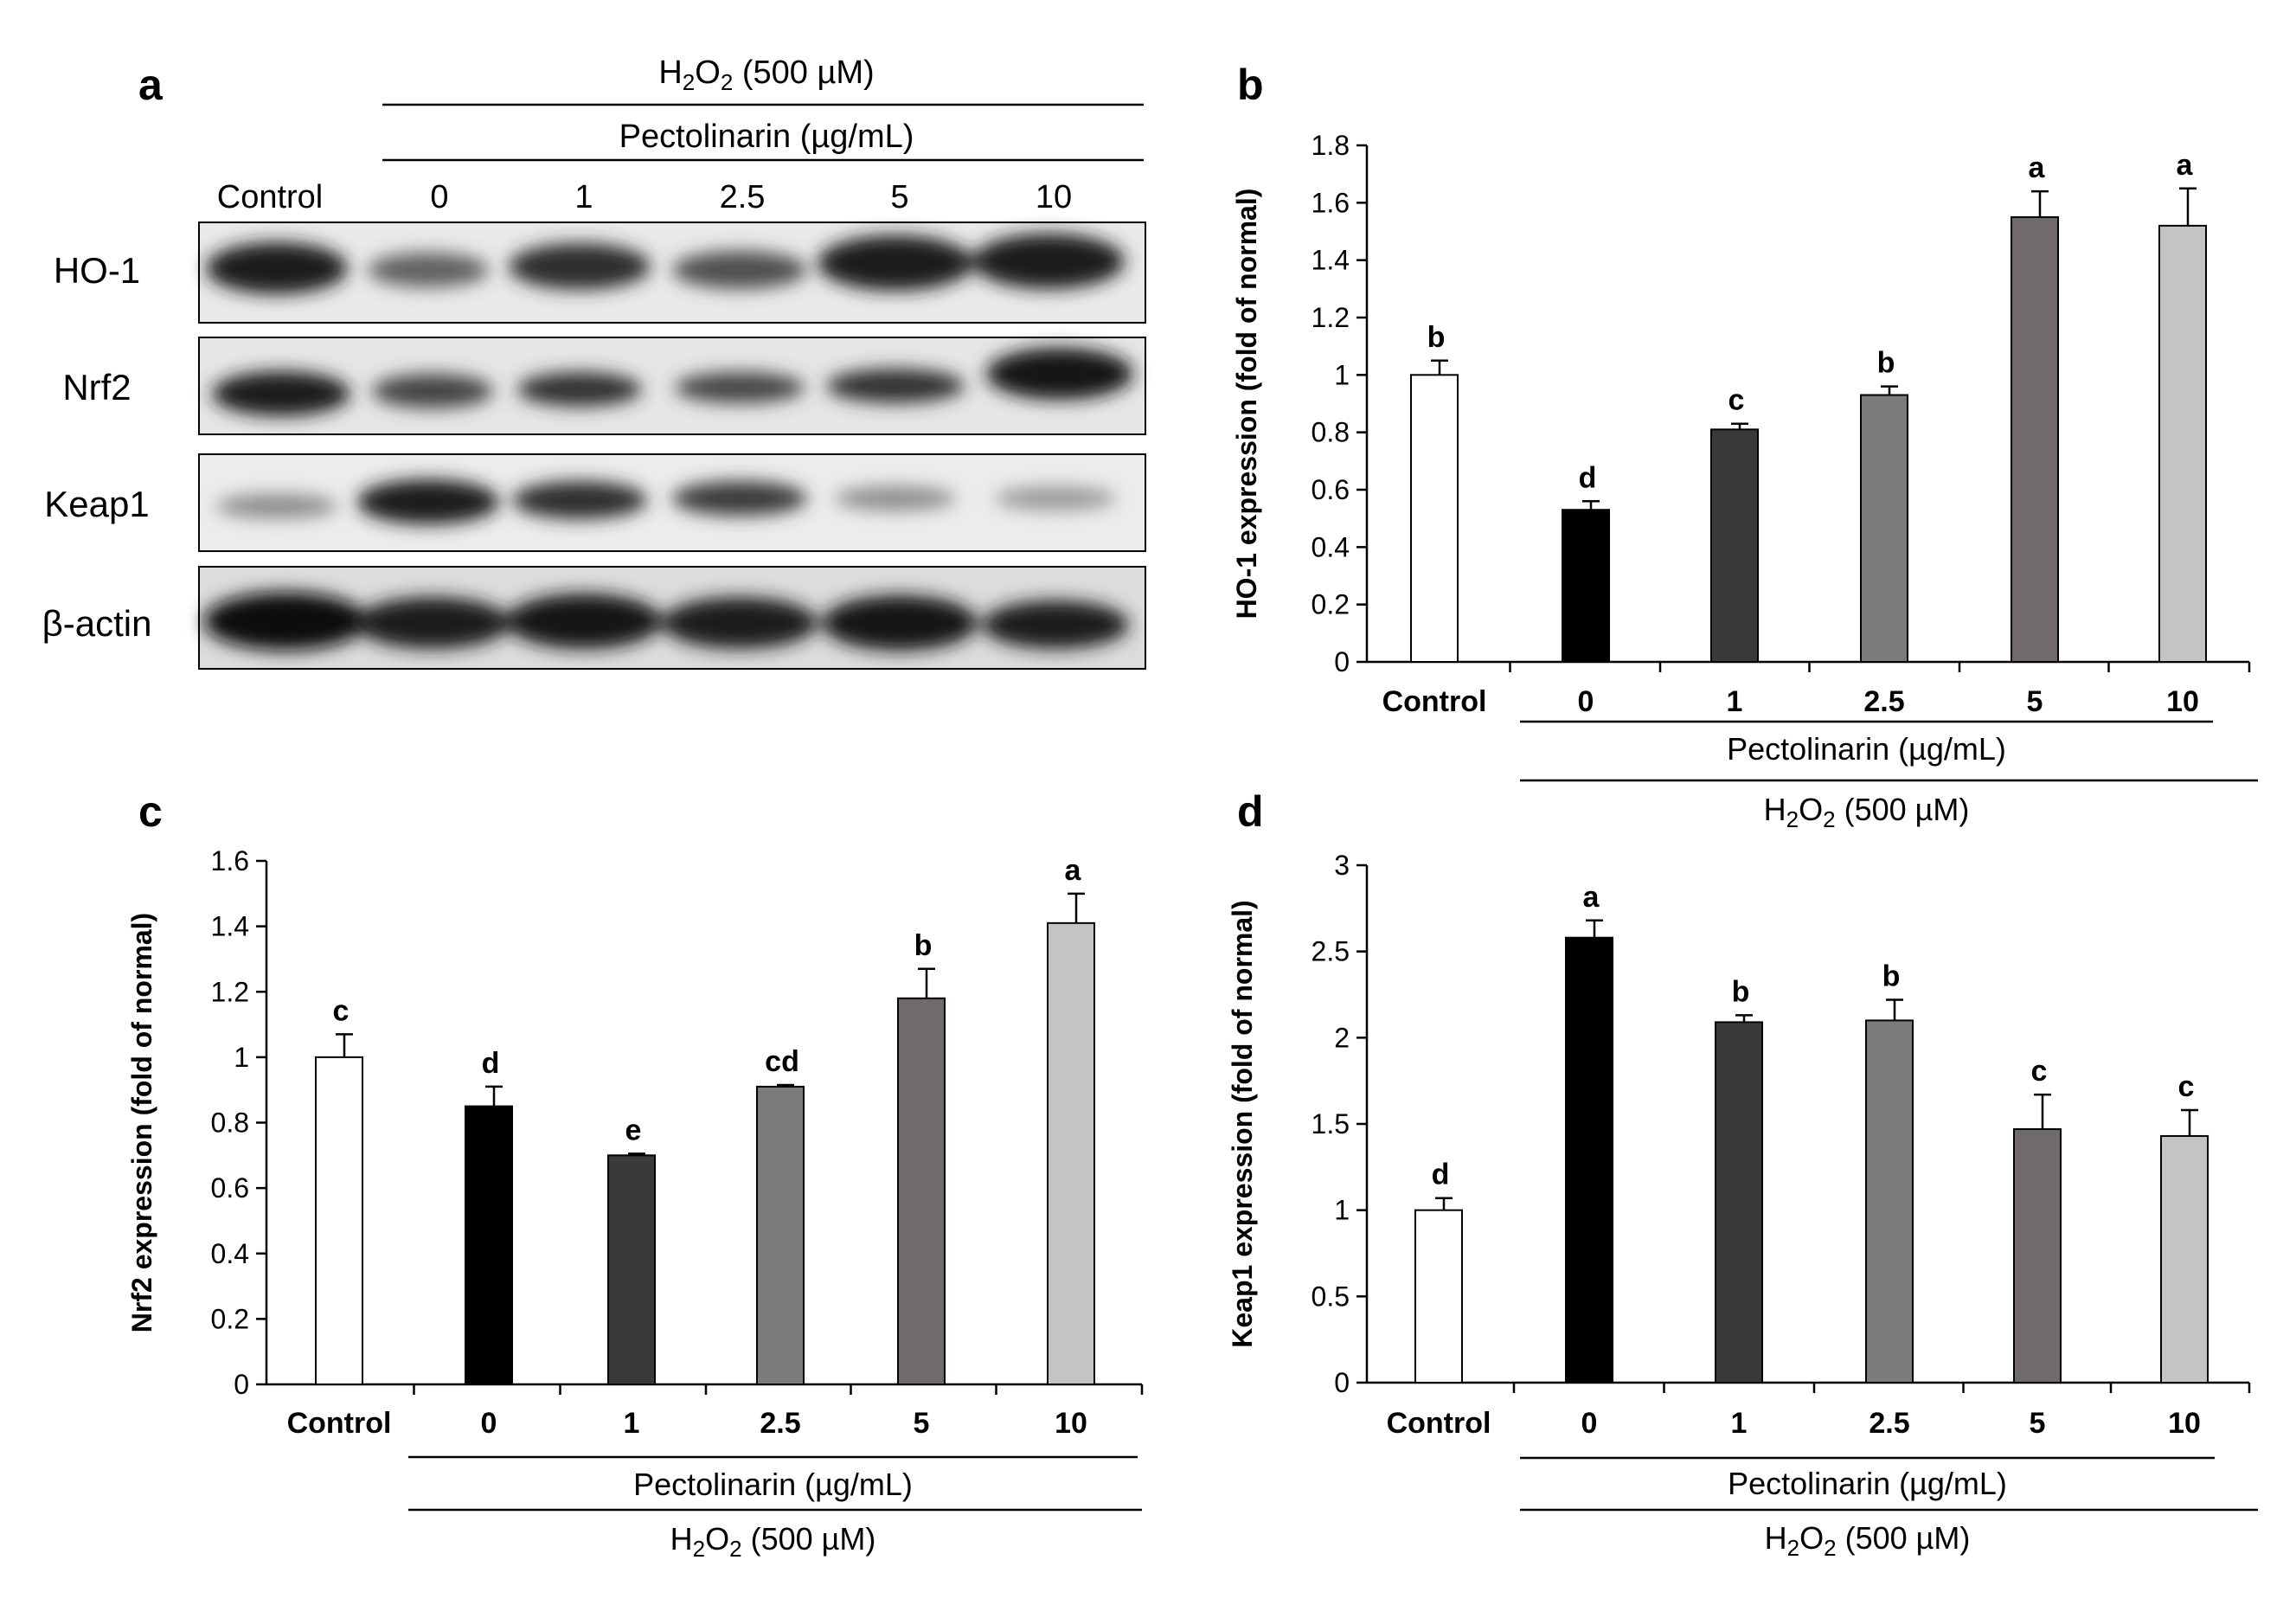 This screenshot has height=1605, width=2296. I want to click on blot-lane-label: 2.5, so click(743, 197).